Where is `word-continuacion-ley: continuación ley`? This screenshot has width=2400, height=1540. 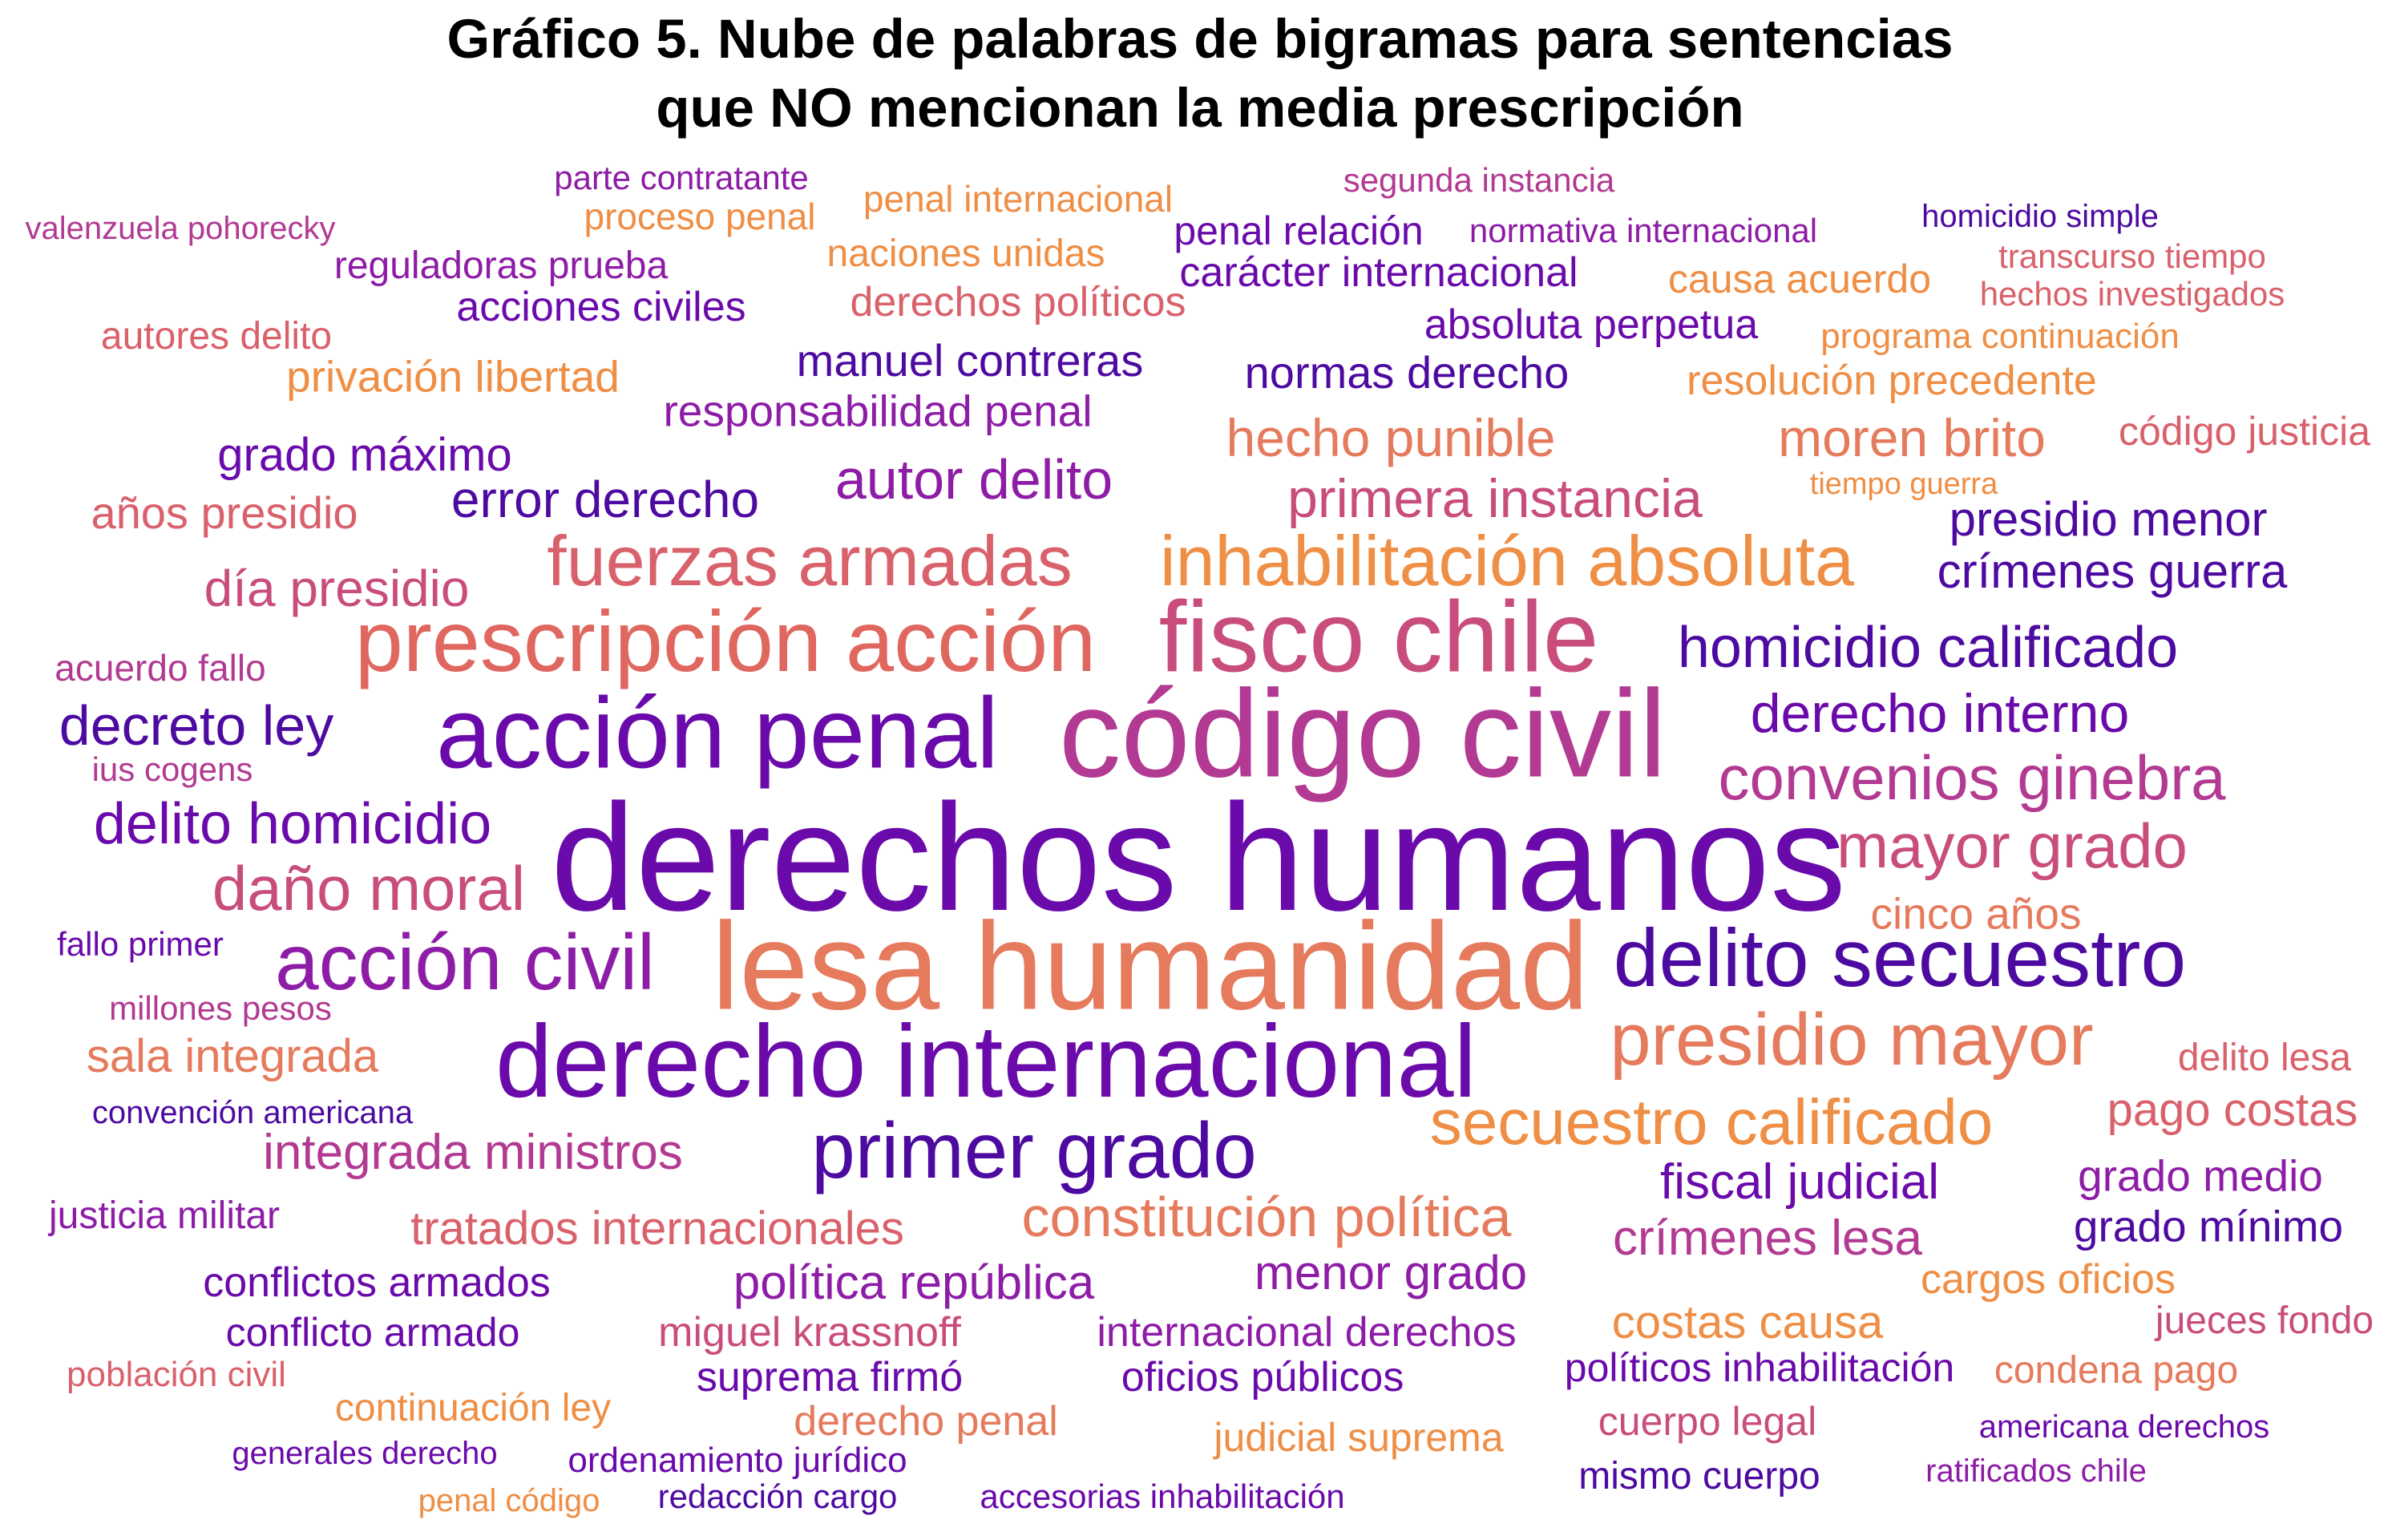
word-continuacion-ley: continuación ley is located at coordinates (473, 1408).